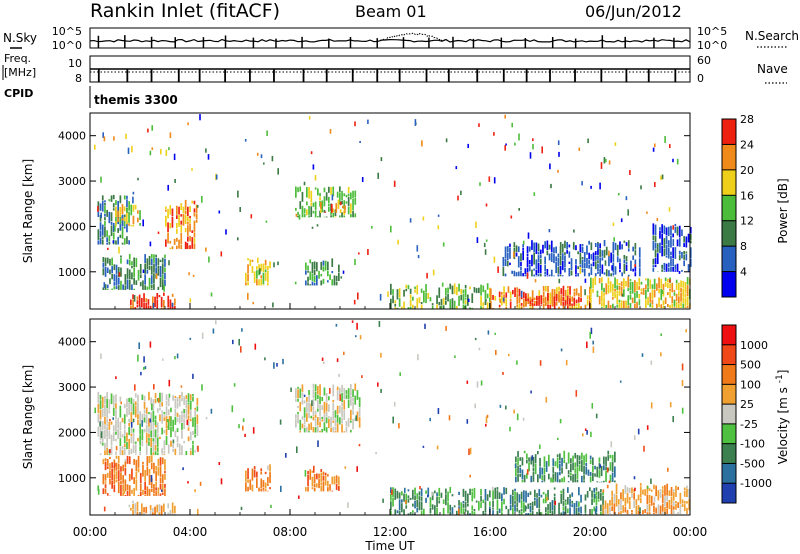 This screenshot has width=800, height=554. Describe the element at coordinates (729, 374) in the screenshot. I see `velocity-colorbar-swatch` at that location.